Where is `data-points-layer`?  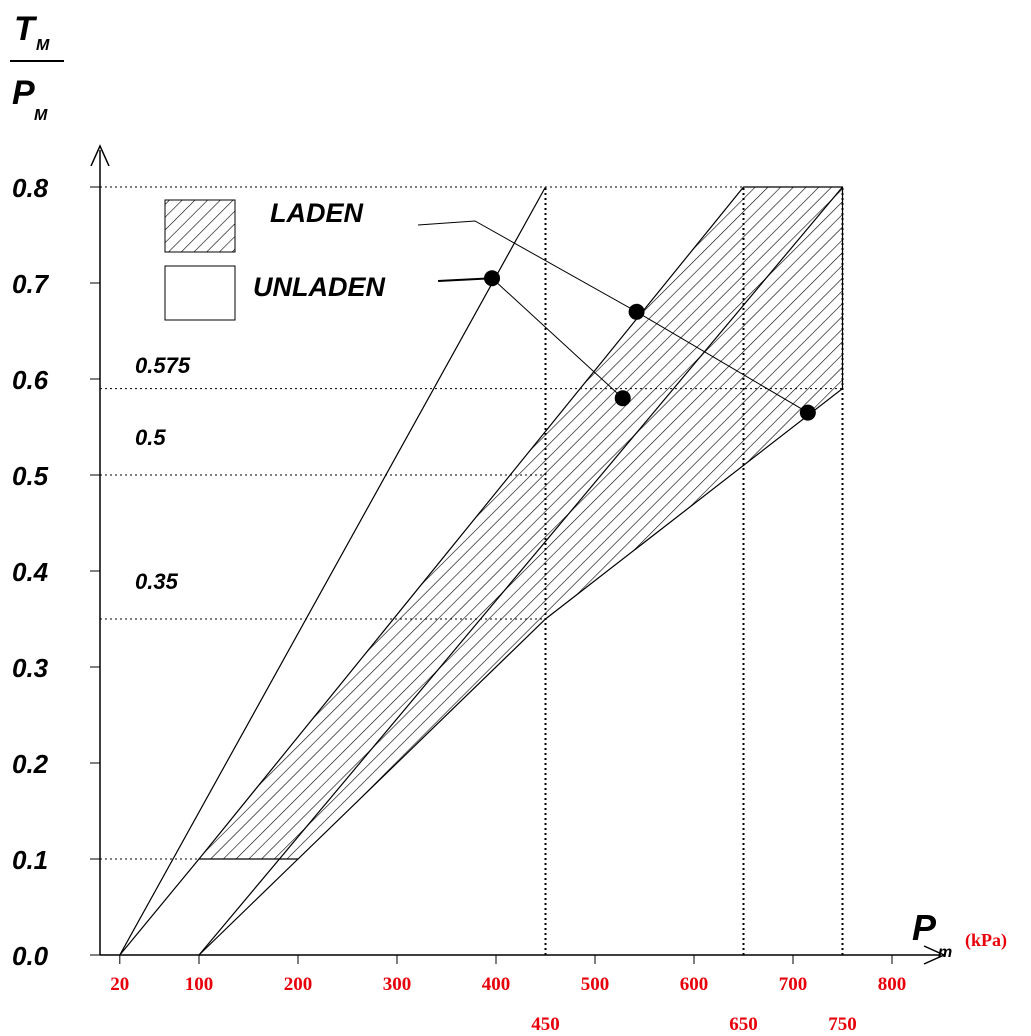
data-points-layer is located at coordinates (650, 345).